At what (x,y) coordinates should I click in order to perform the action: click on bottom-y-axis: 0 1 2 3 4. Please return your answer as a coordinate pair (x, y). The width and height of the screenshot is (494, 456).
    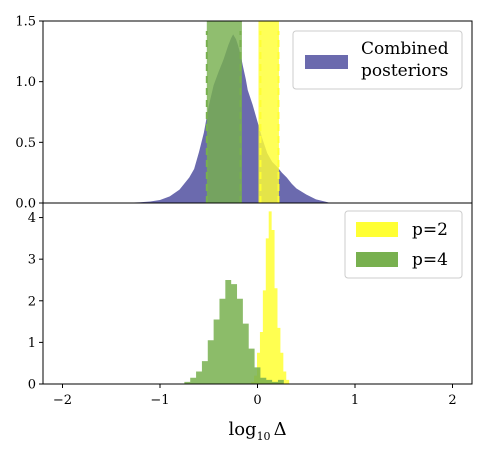
    Looking at the image, I should click on (35, 302).